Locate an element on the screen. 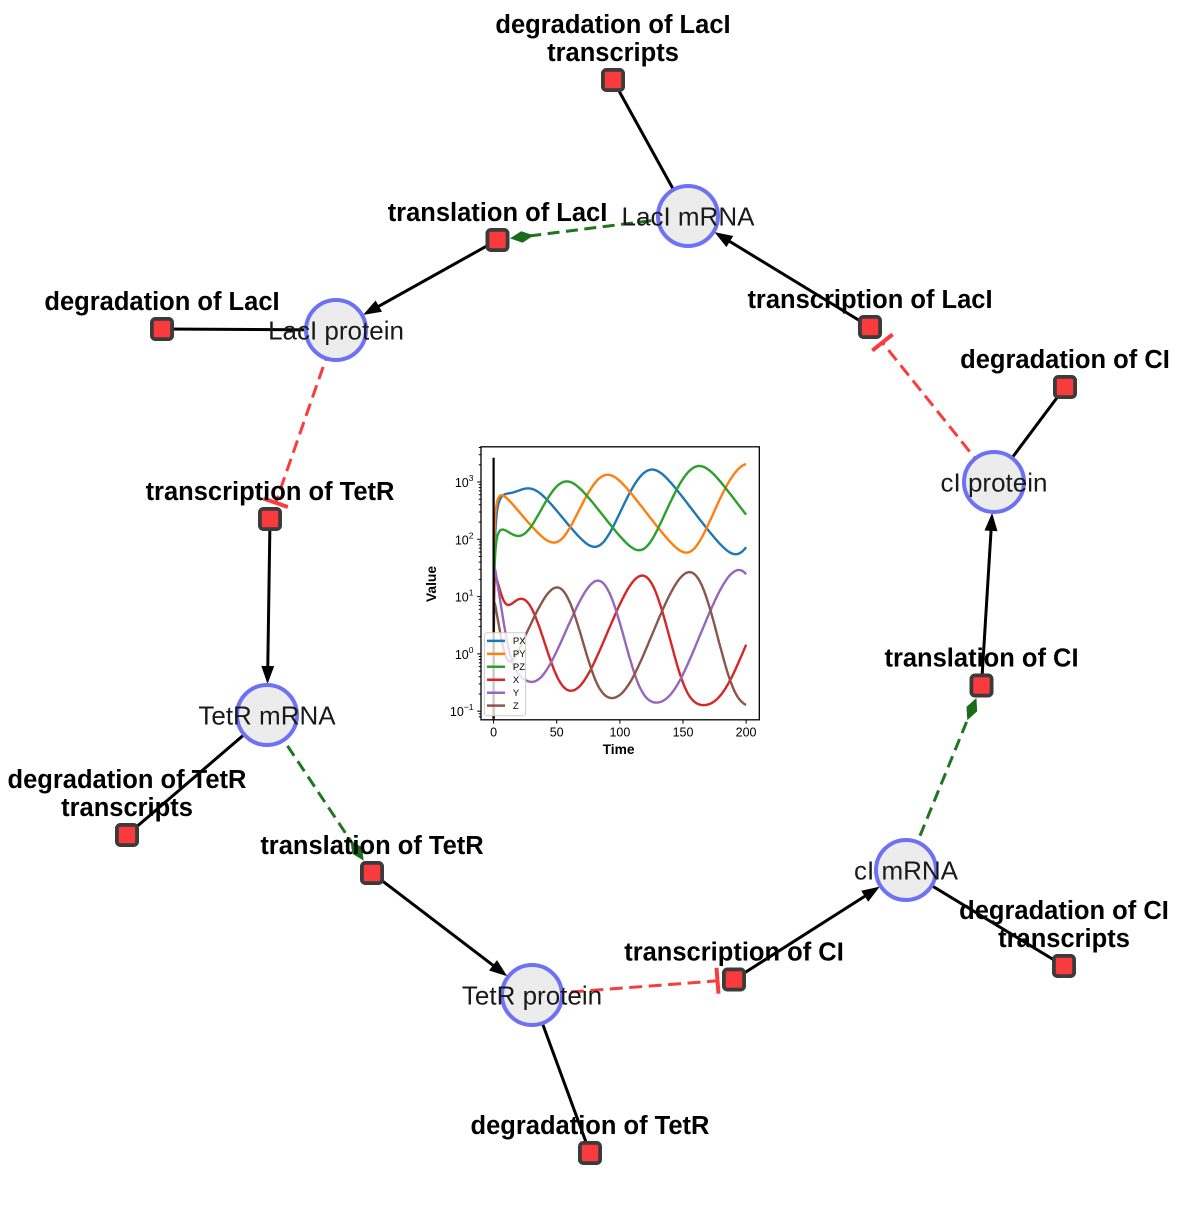  svg-text: transcription of LacI is located at coordinates (869, 300).